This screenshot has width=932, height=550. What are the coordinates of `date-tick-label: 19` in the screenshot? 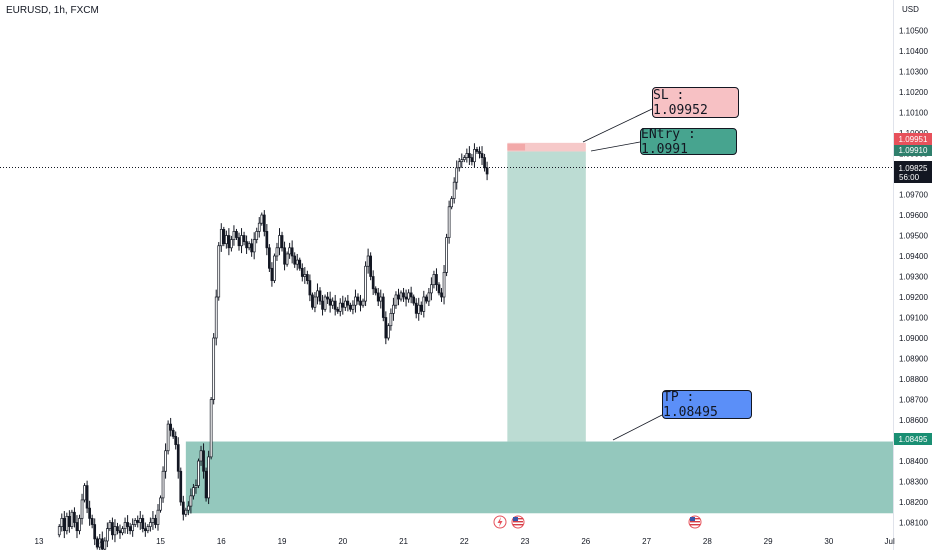 It's located at (282, 541).